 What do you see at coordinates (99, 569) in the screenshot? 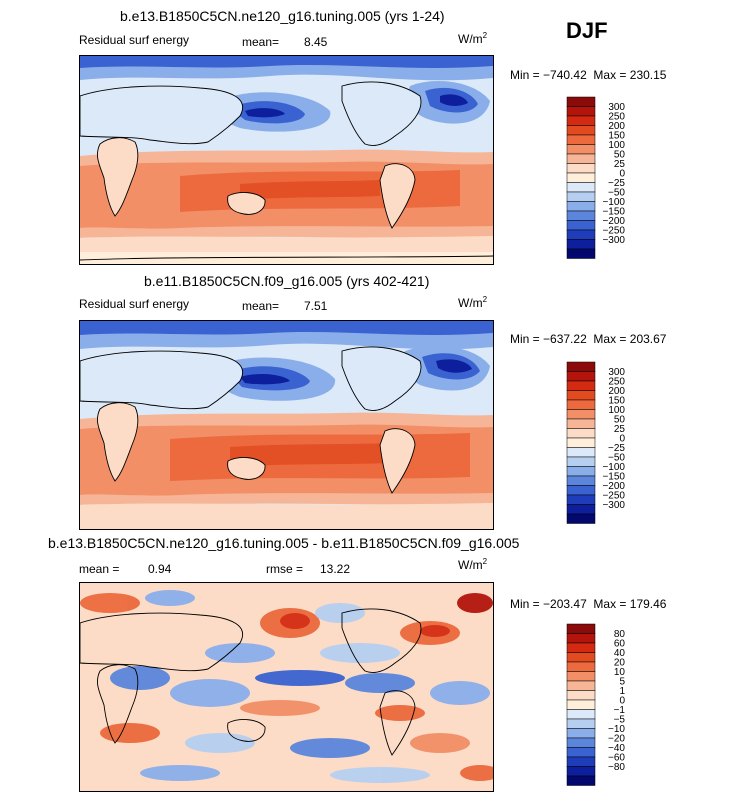
I see `panel3-mean-label: mean =` at bounding box center [99, 569].